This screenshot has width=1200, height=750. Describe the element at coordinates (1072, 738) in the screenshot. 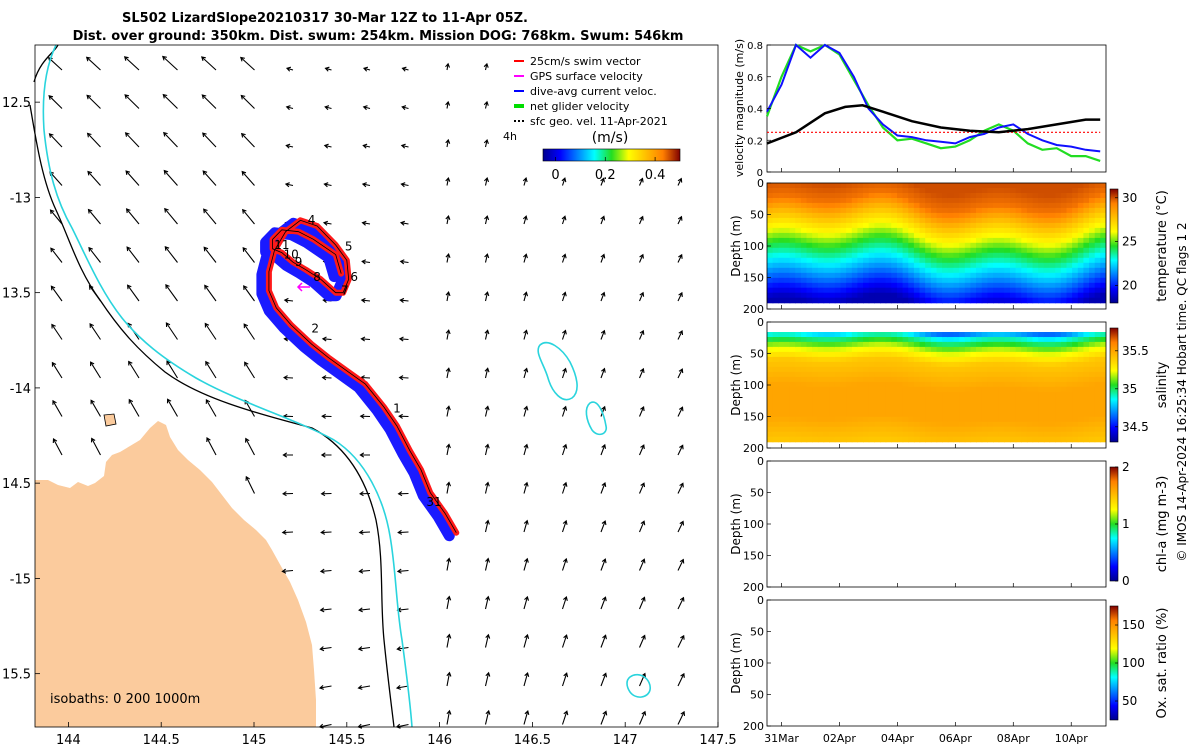

I see `time-tick-label: 10Apr` at that location.